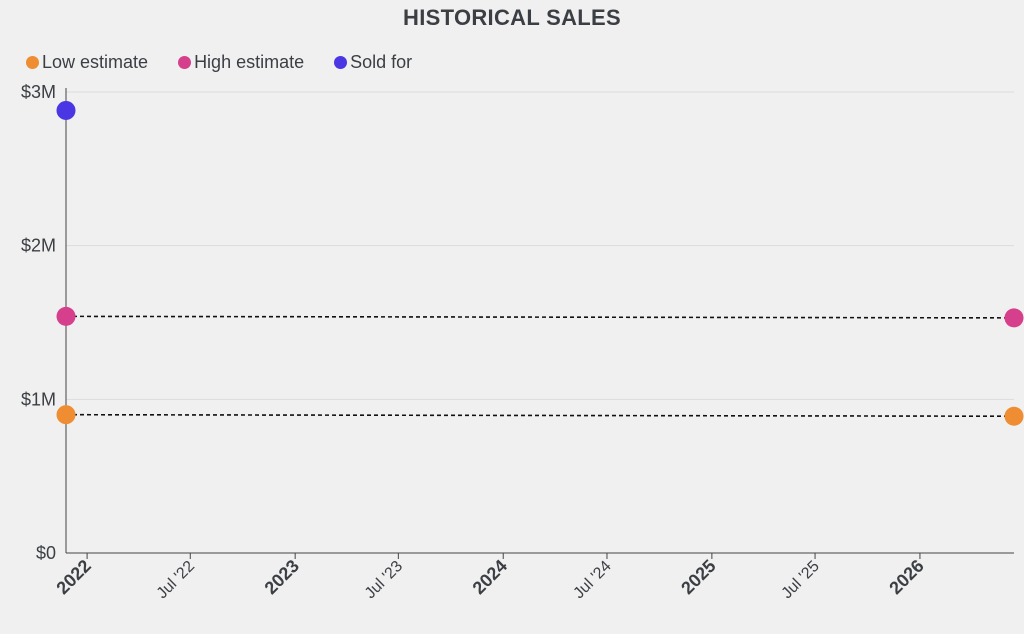 This screenshot has height=634, width=1024. What do you see at coordinates (906, 577) in the screenshot?
I see `x-tick-label: 2026` at bounding box center [906, 577].